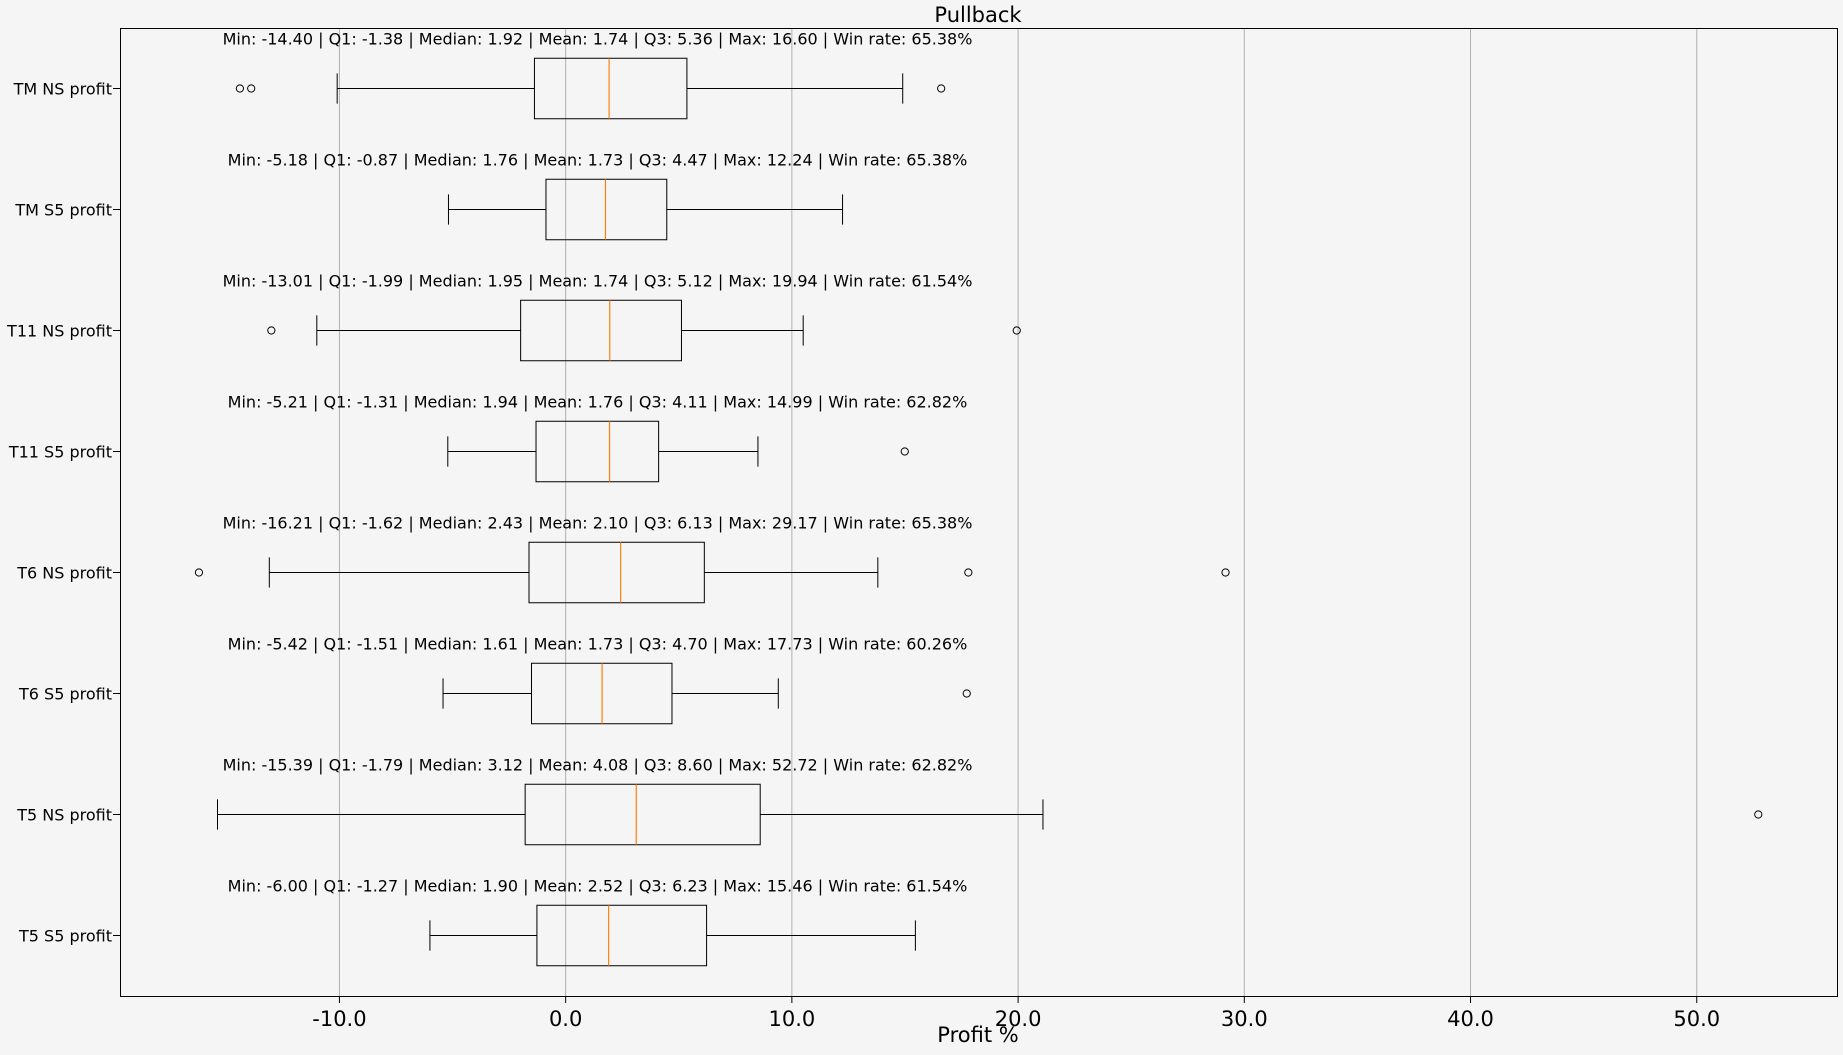  I want to click on y-tick-label: T6 NS profit, so click(64, 573).